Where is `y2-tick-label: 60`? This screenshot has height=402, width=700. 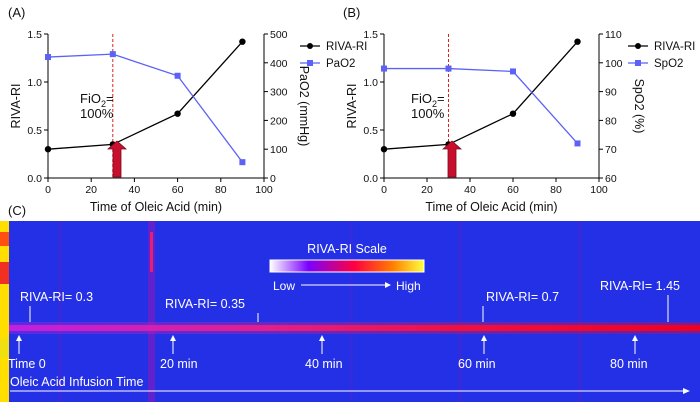
y2-tick-label: 60 is located at coordinates (611, 179).